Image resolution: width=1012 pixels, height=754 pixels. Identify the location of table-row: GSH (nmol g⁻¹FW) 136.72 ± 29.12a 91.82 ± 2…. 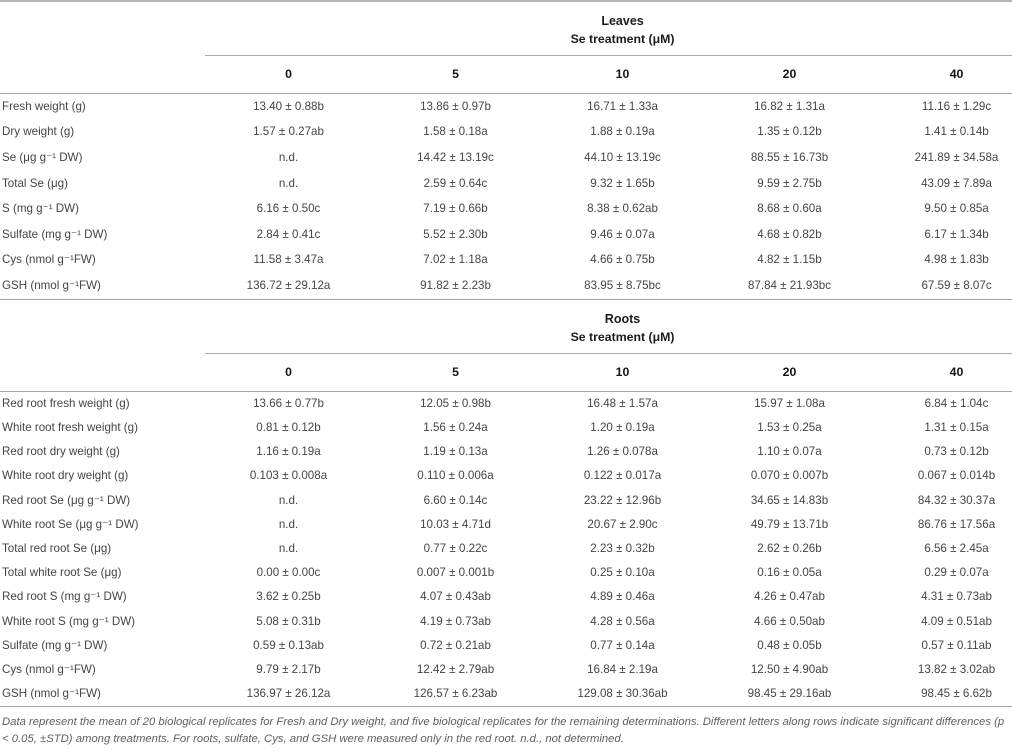
(506, 286).